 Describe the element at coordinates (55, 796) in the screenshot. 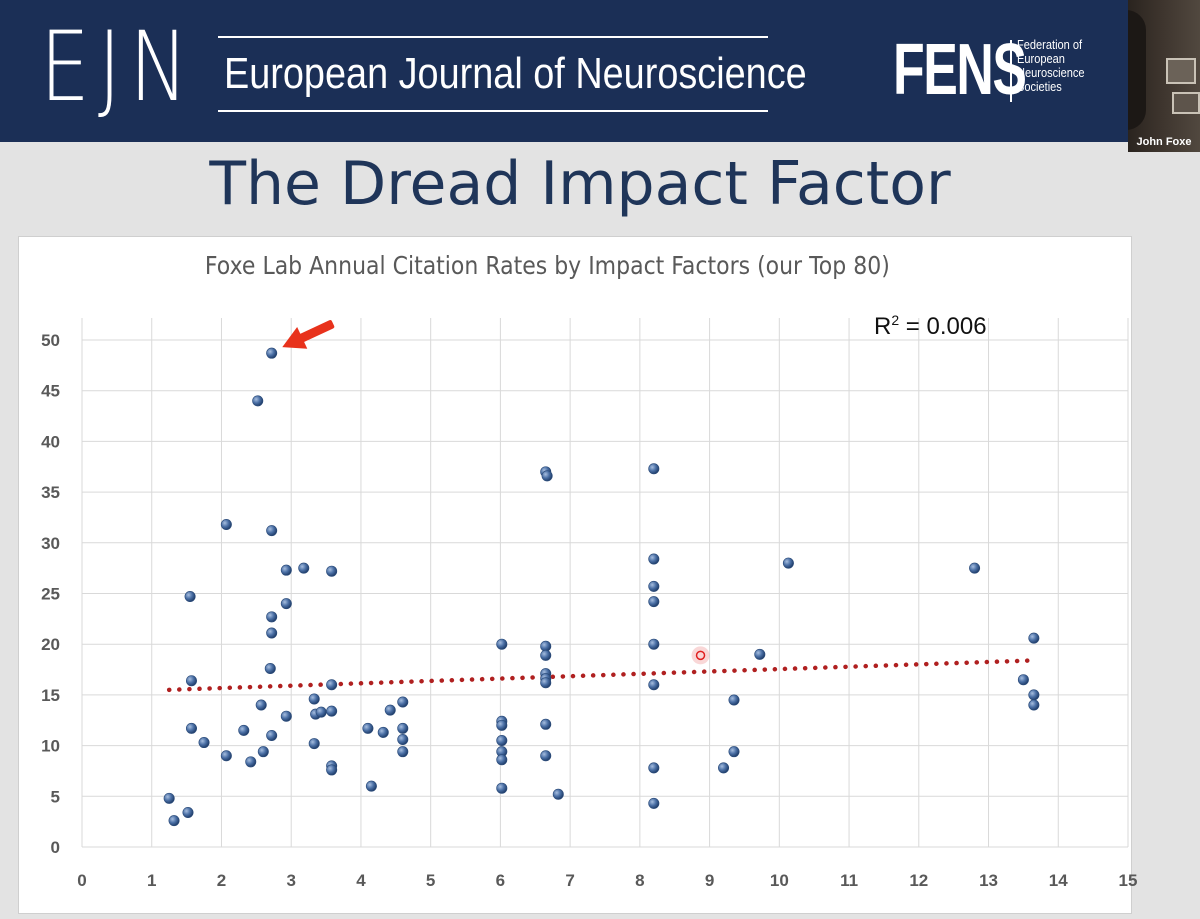

I see `y-tick-label: 5` at that location.